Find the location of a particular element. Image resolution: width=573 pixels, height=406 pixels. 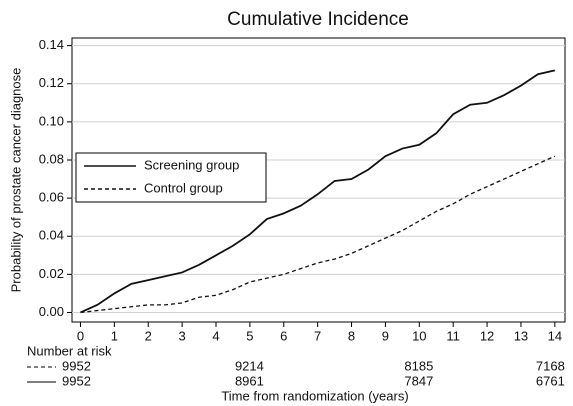

y-tick-label: 0.00 is located at coordinates (51, 311).